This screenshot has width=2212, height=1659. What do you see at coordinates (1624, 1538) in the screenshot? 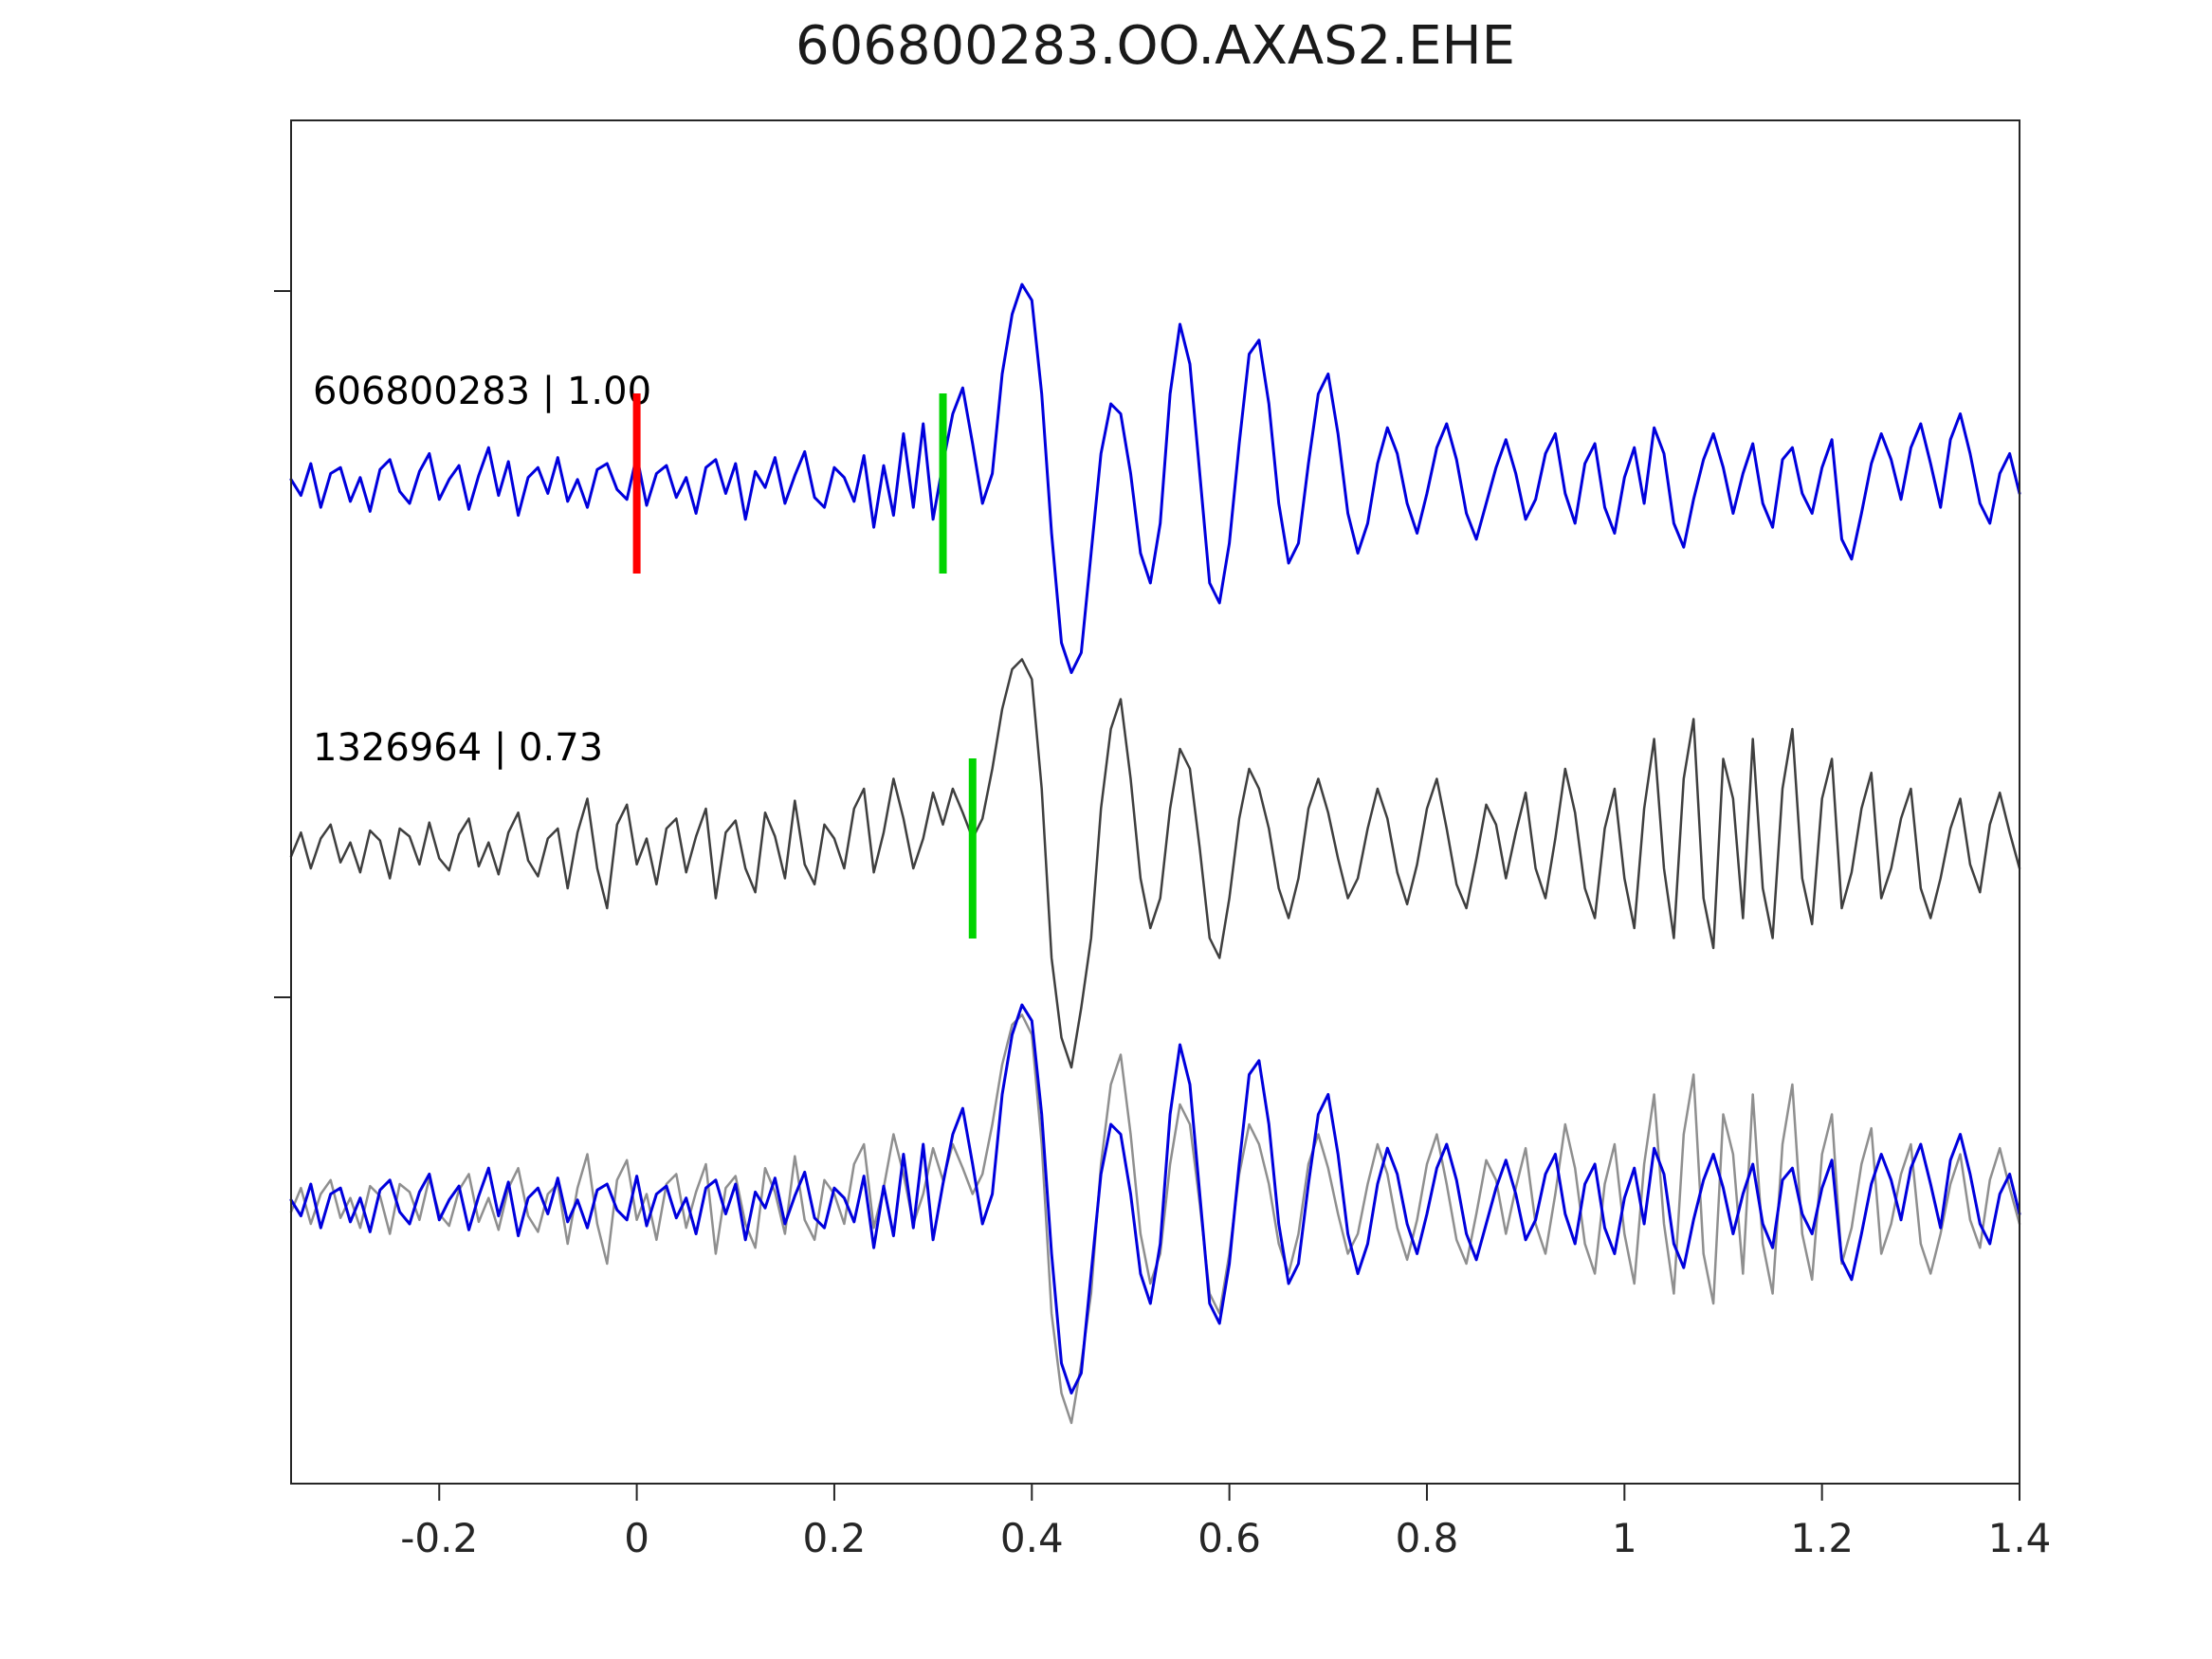
I see `x-tick-label: 1` at bounding box center [1624, 1538].